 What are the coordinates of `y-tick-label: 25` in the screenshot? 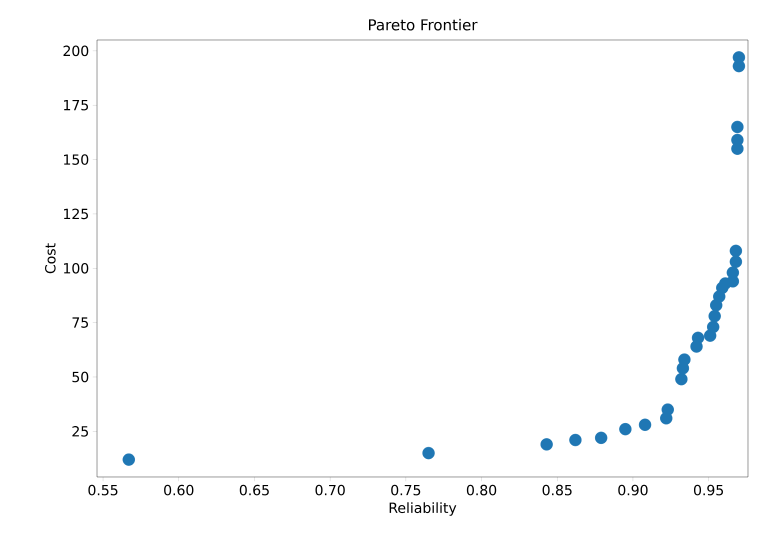 It's located at (80, 431).